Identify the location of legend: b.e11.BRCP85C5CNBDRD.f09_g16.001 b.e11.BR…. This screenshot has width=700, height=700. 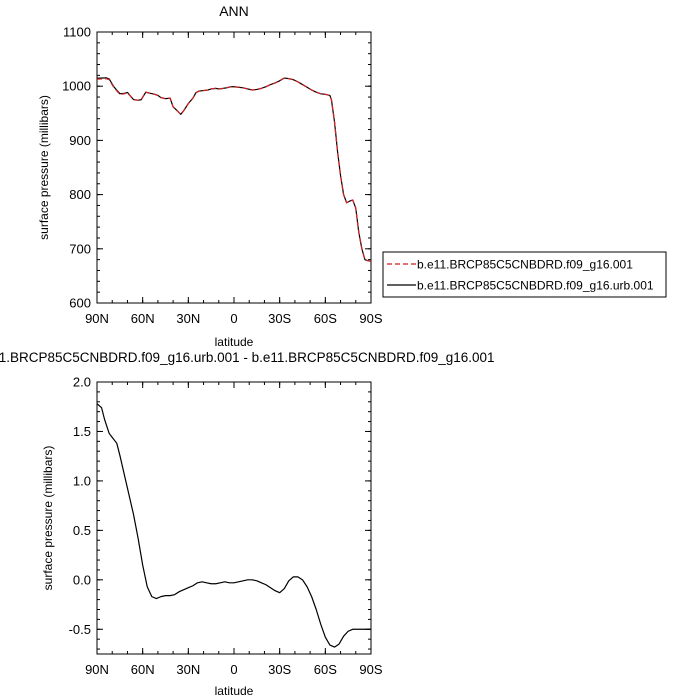
(524, 274).